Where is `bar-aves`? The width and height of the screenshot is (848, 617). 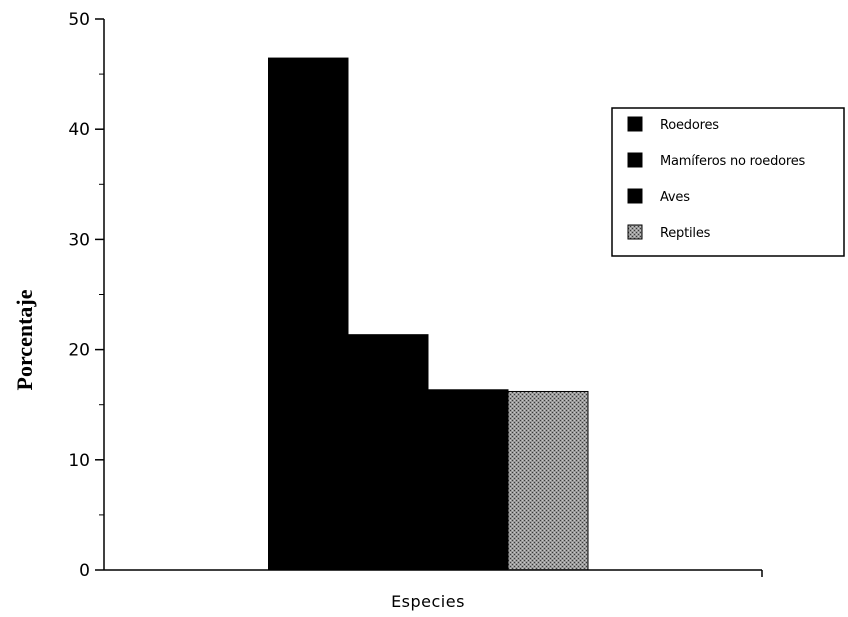
bar-aves is located at coordinates (468, 479).